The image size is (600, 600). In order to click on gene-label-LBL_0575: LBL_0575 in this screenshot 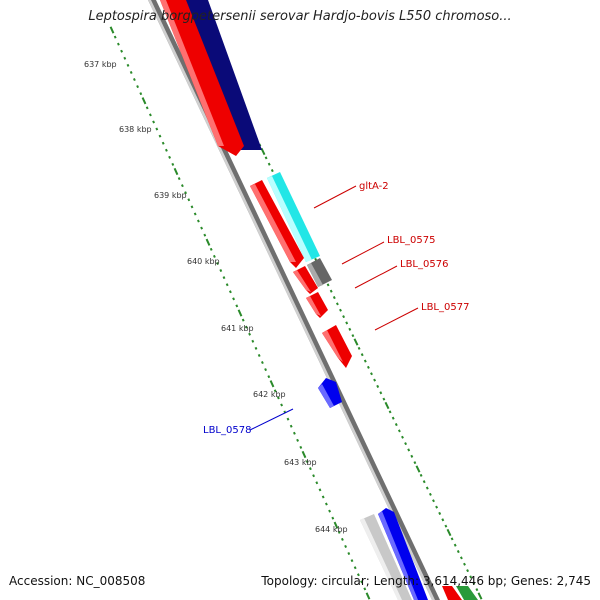, I will do `click(411, 240)`.